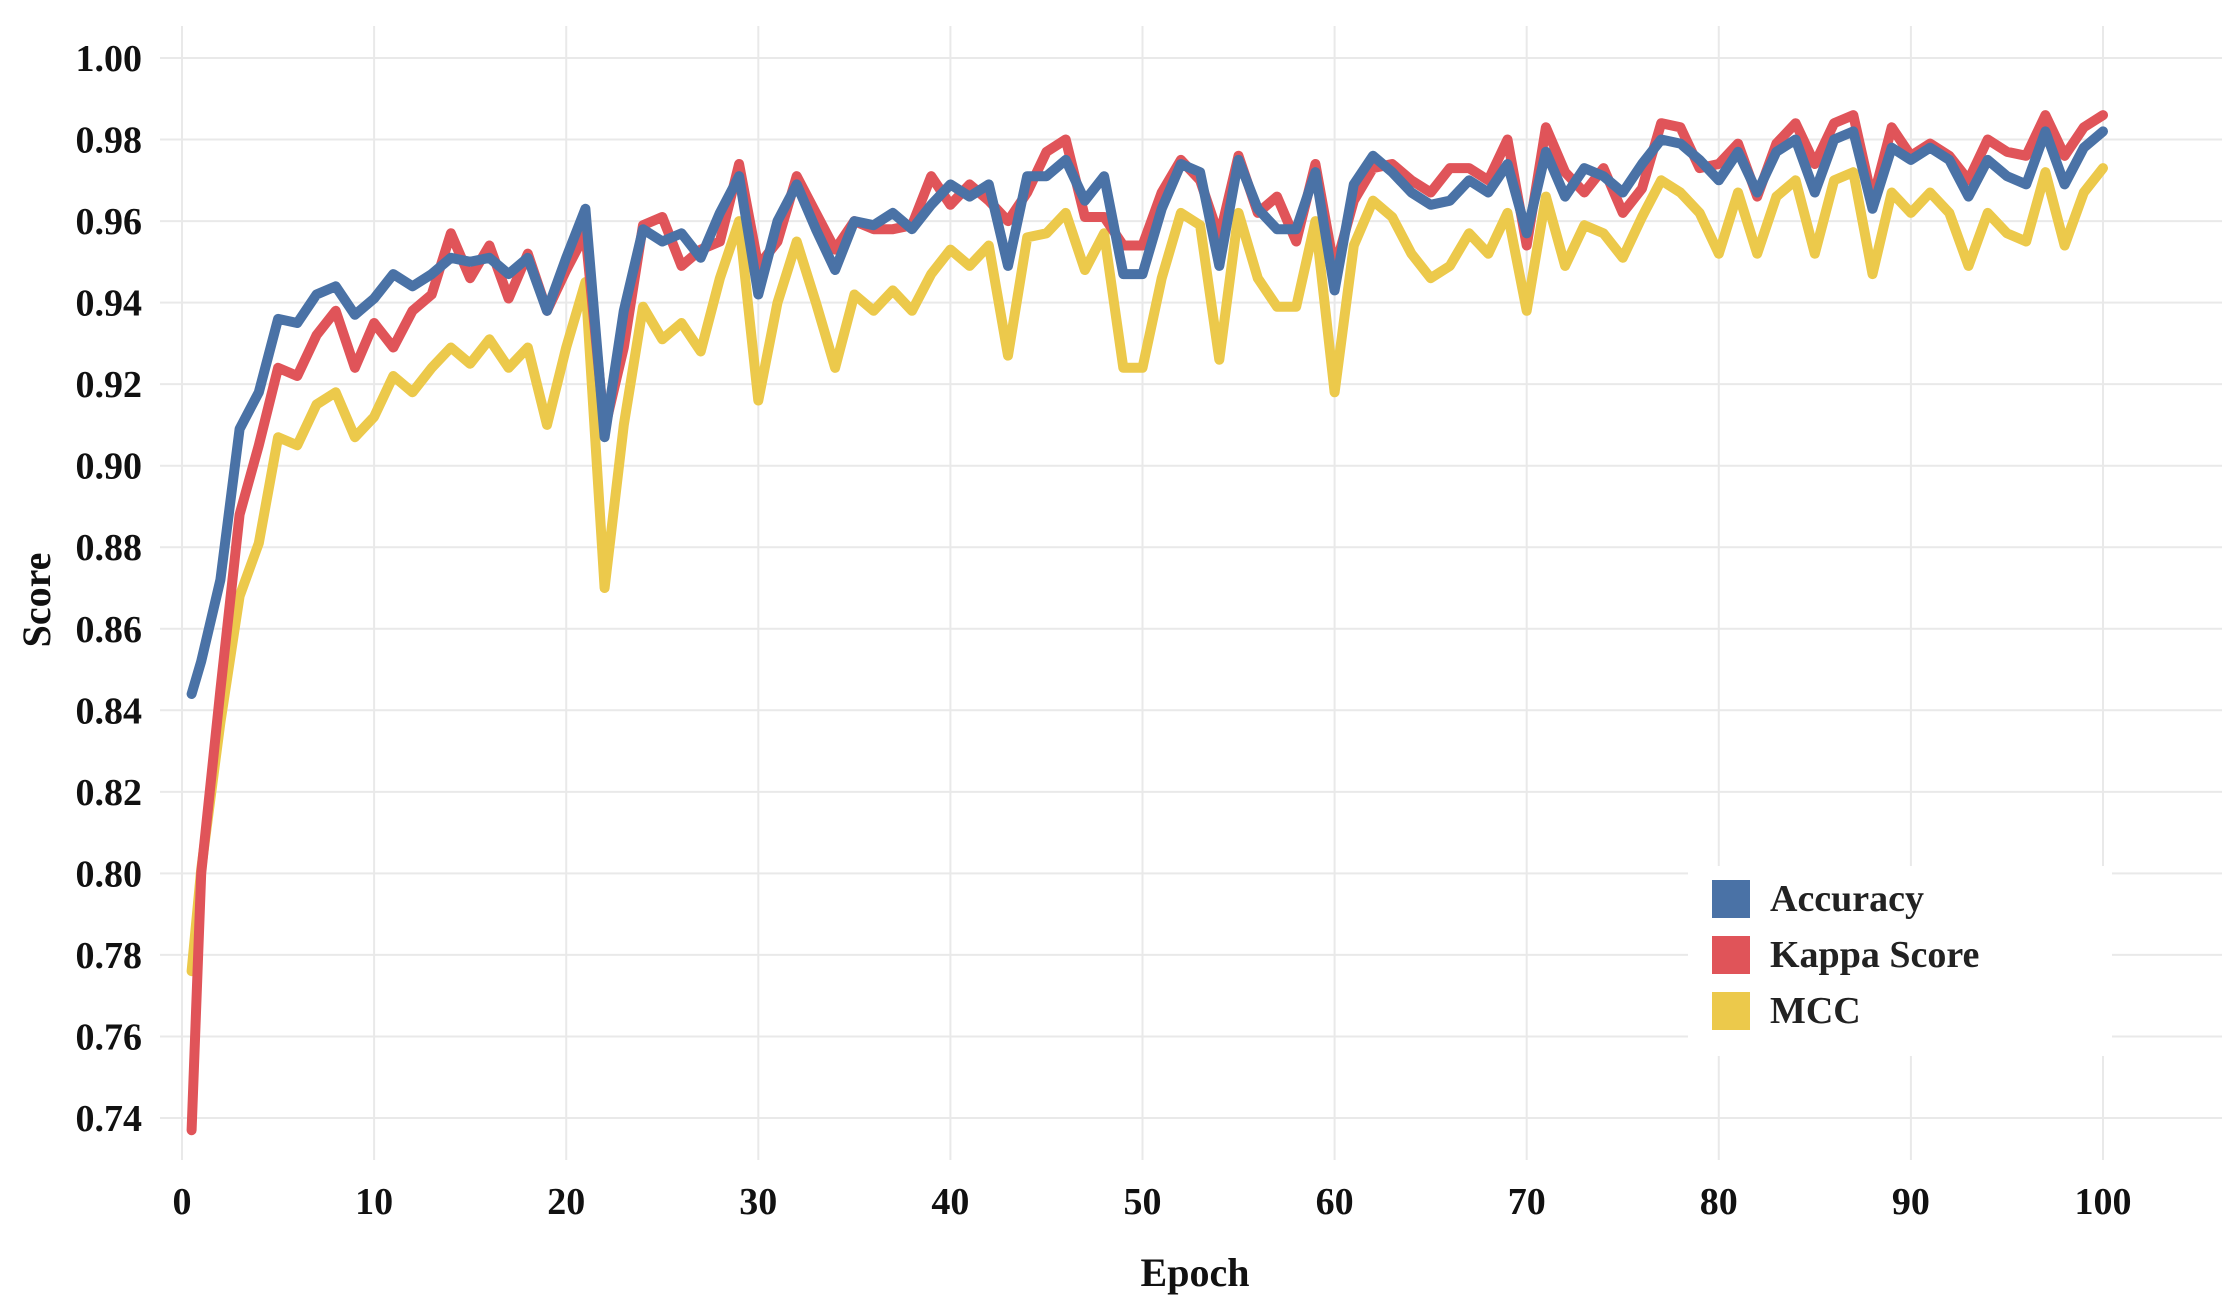 The height and width of the screenshot is (1310, 2236). I want to click on x-tick-label: 90, so click(1911, 1202).